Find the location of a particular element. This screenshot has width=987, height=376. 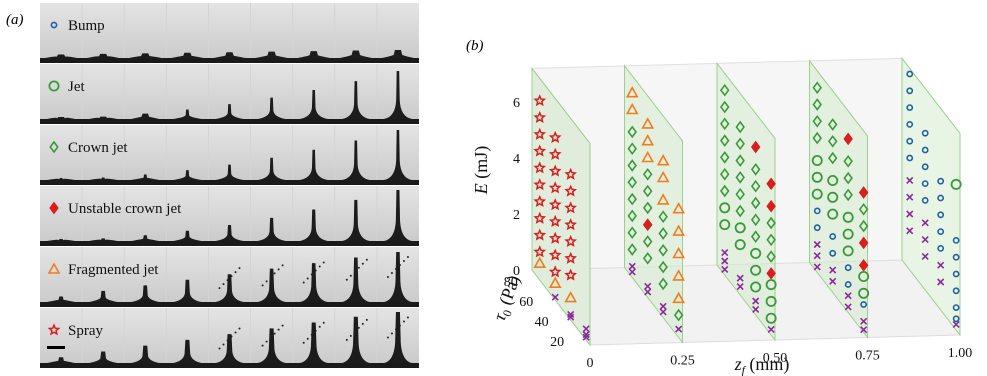

legend-label: Crown jet is located at coordinates (98, 148).